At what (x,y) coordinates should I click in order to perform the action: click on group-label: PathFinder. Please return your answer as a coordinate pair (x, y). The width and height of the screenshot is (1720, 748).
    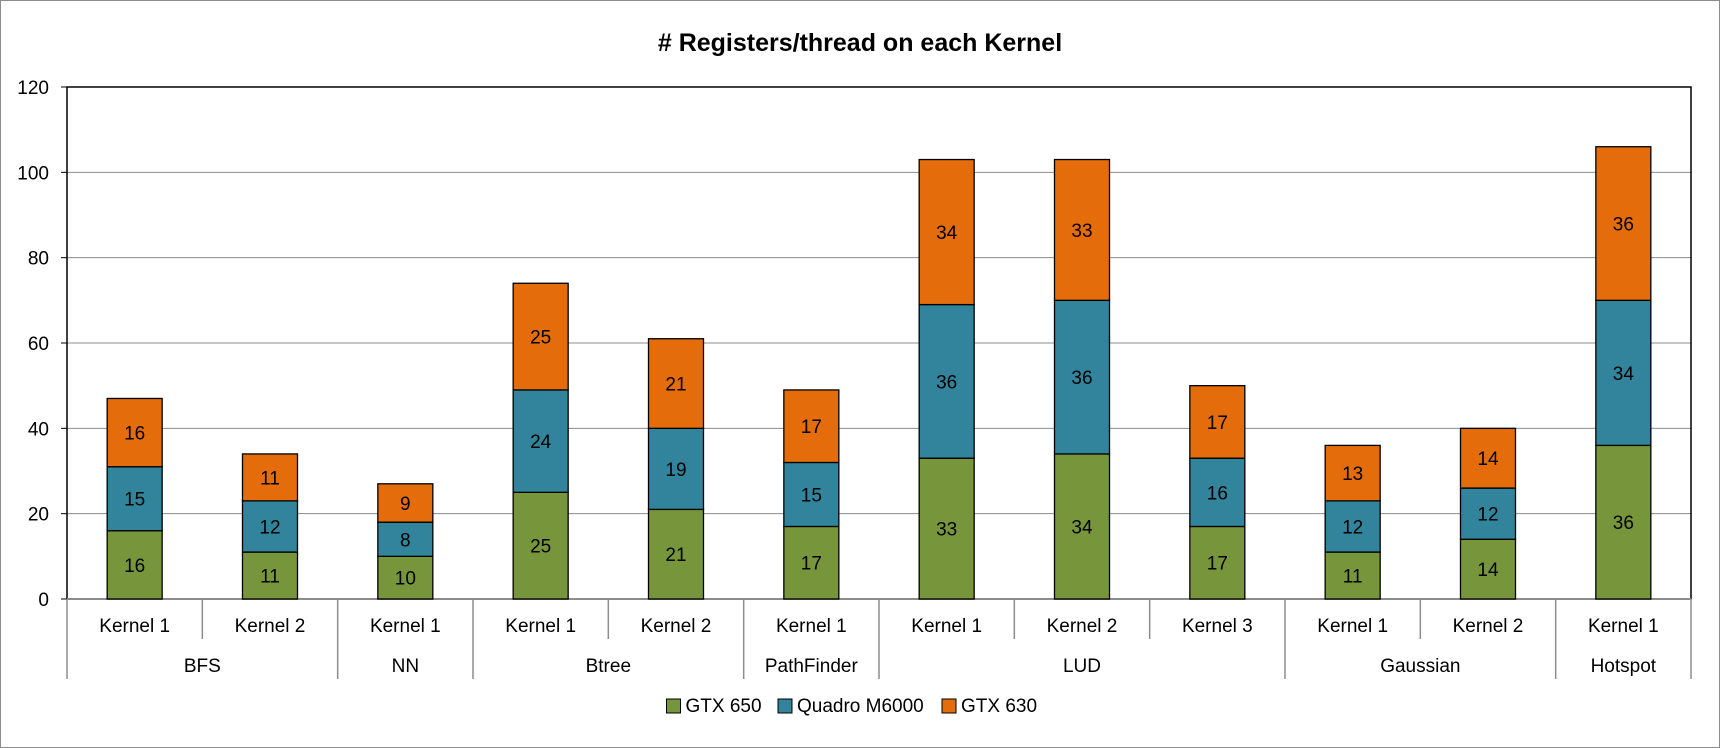
    Looking at the image, I should click on (812, 666).